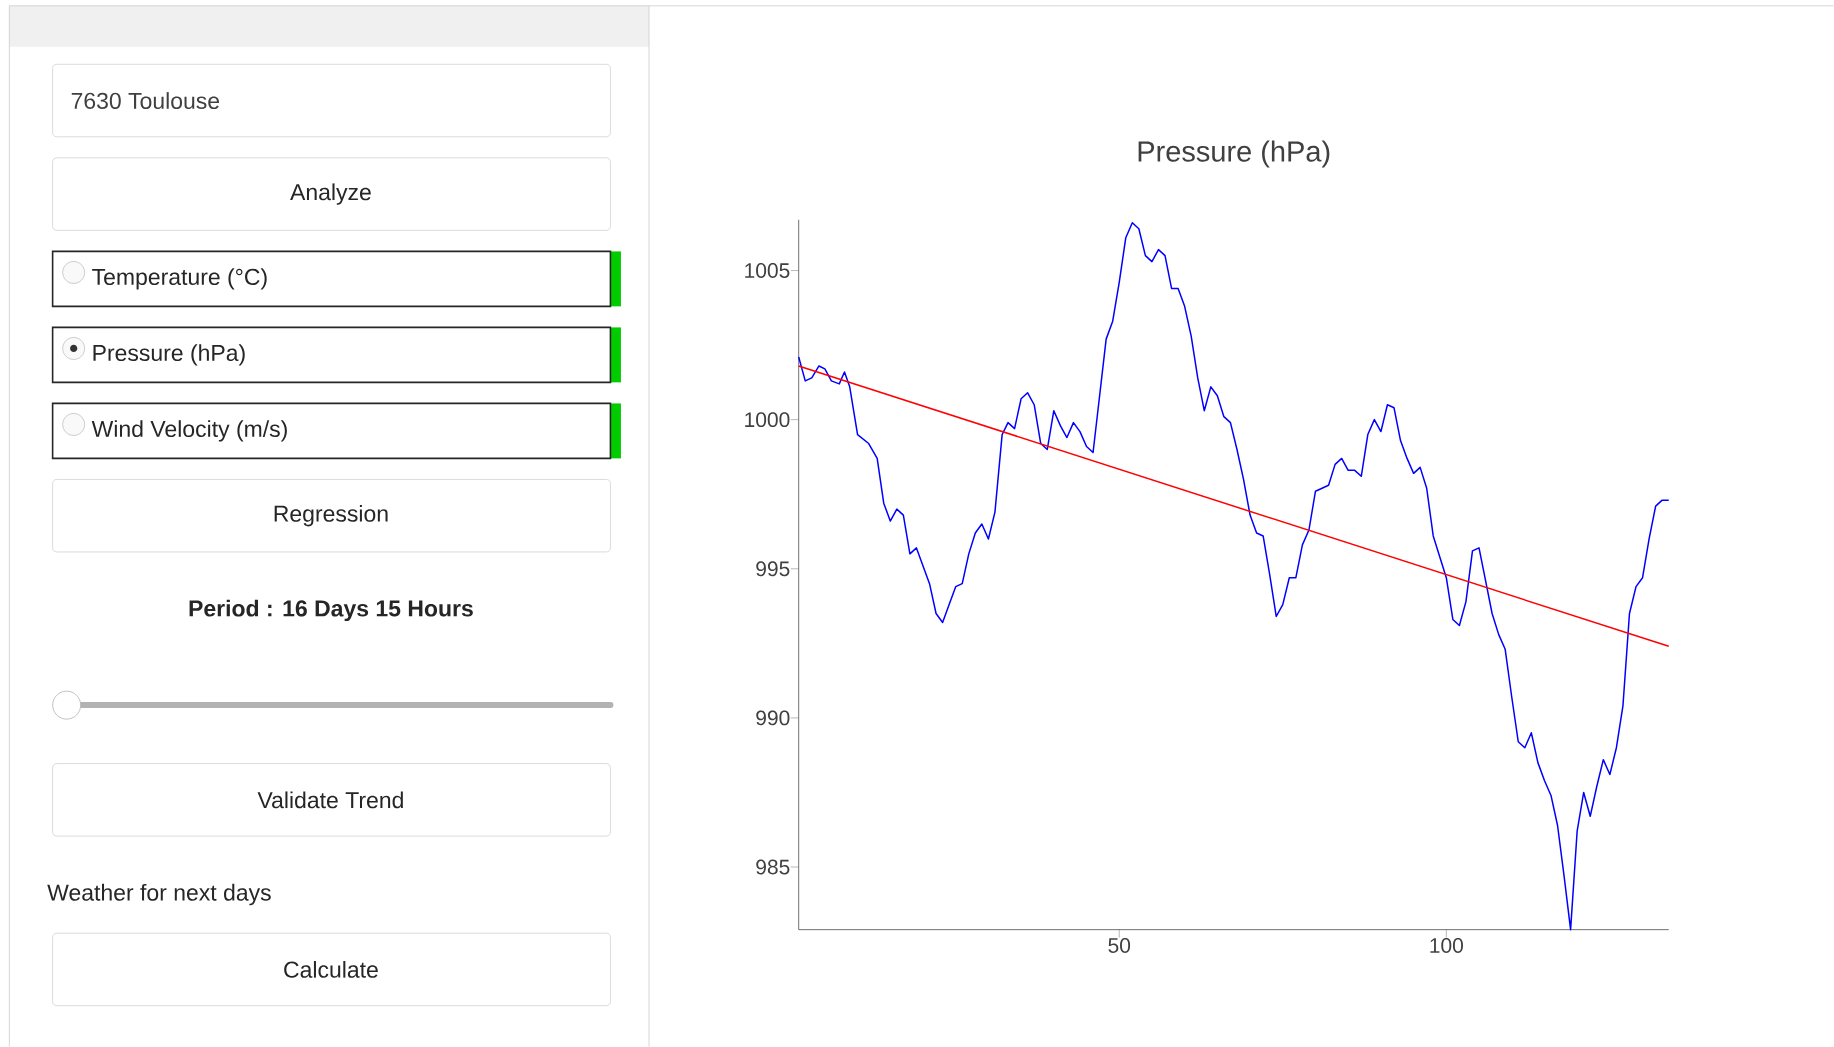  I want to click on text: Period : 16 Days 15 Hours, so click(331, 610).